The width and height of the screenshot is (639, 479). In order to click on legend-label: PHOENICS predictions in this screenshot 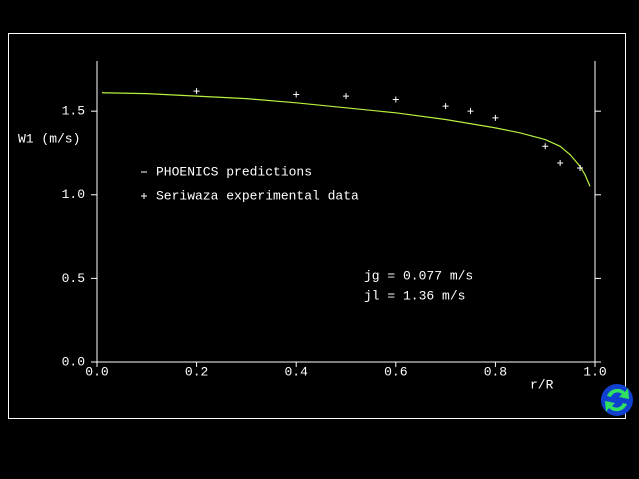, I will do `click(234, 171)`.